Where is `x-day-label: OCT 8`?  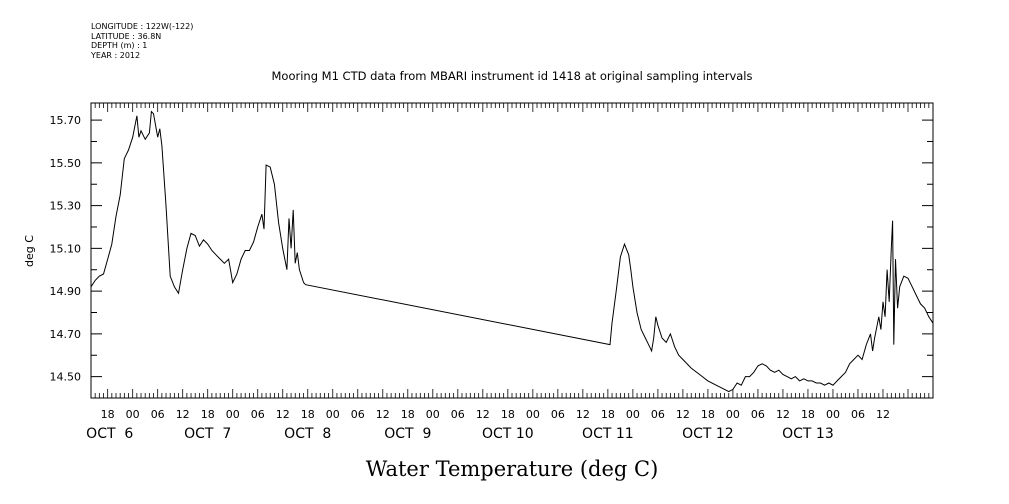
x-day-label: OCT 8 is located at coordinates (307, 434).